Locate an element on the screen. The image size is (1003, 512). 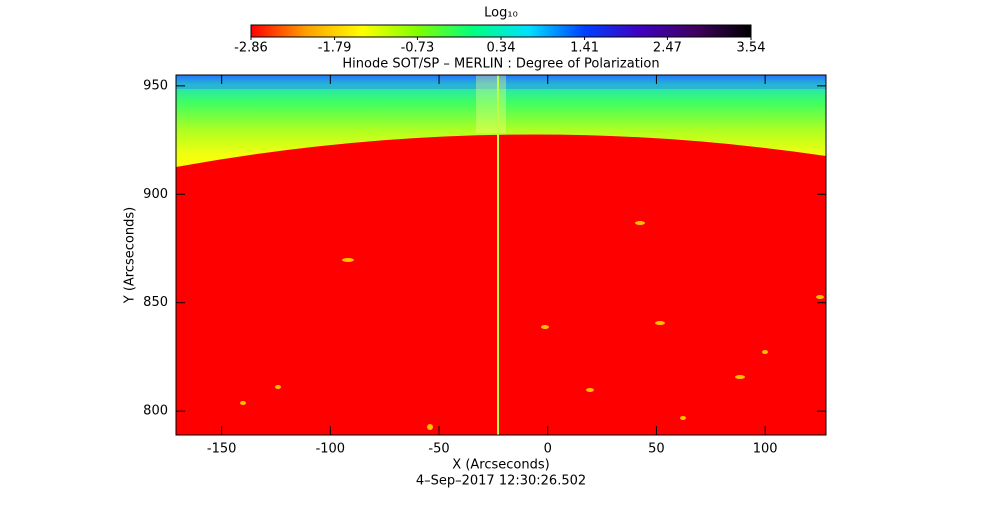
x-tick-label: -100 is located at coordinates (331, 449).